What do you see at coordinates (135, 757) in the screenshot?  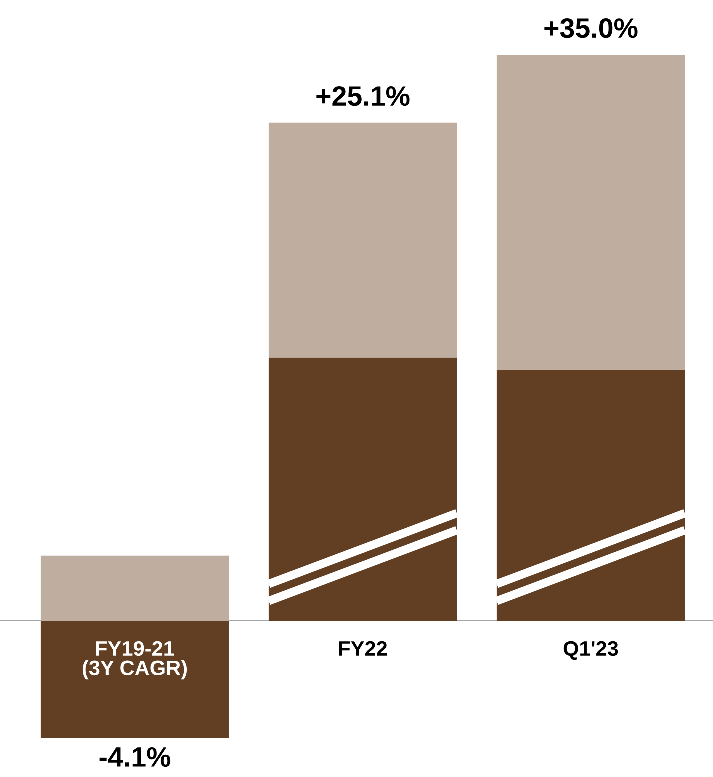 I see `annotation: -4.1%` at bounding box center [135, 757].